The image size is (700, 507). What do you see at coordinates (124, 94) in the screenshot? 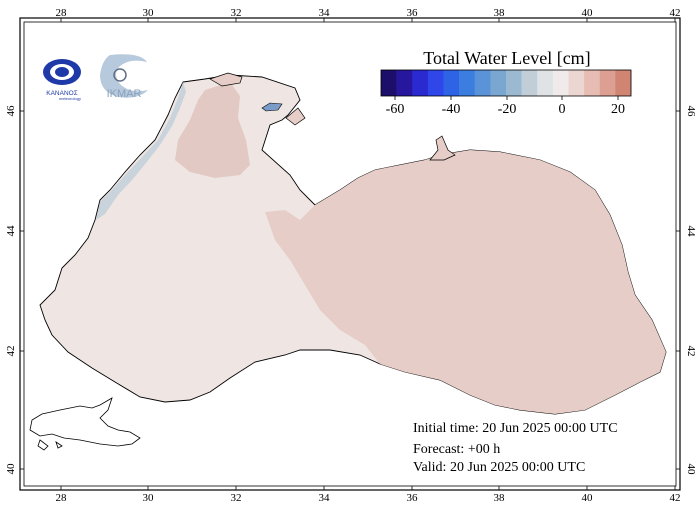
I see `logo-ikmar-text: IKMAR` at bounding box center [124, 94].